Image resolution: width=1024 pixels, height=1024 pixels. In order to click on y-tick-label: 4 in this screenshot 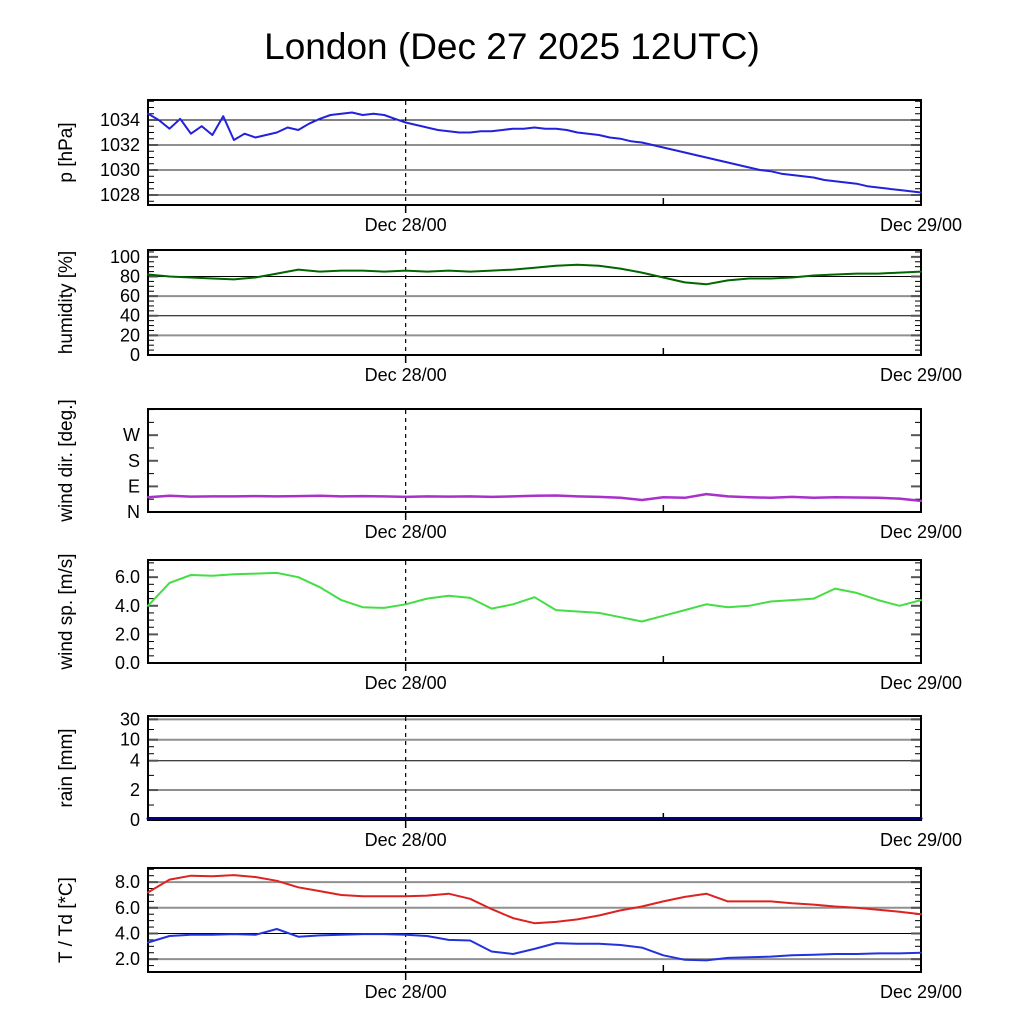, I will do `click(135, 761)`.